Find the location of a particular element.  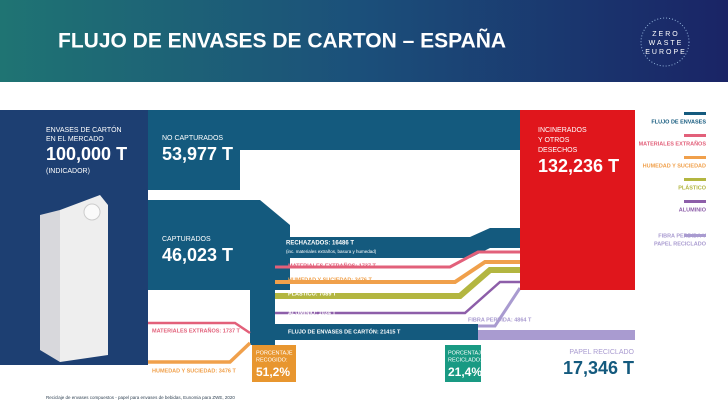

flow-label: PLÁSTICO: 7089 T is located at coordinates (312, 293).